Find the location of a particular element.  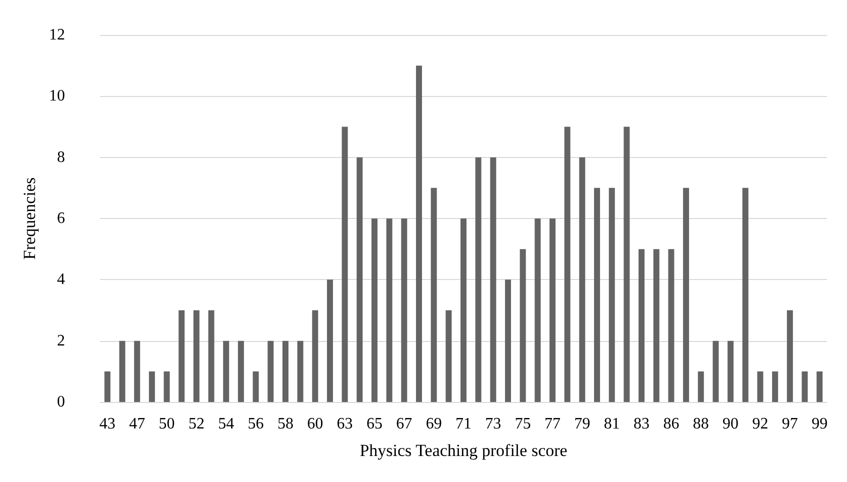

x-tick-label: 52 is located at coordinates (196, 424).